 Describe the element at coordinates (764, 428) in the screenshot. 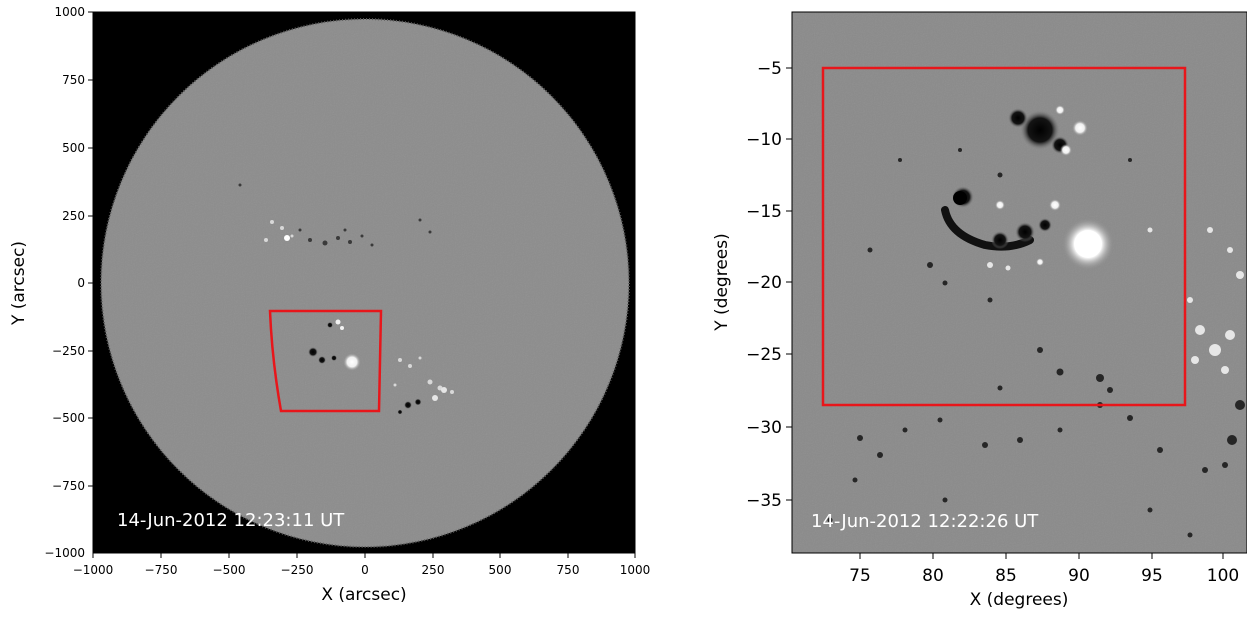

I see `svg-text: −30` at that location.